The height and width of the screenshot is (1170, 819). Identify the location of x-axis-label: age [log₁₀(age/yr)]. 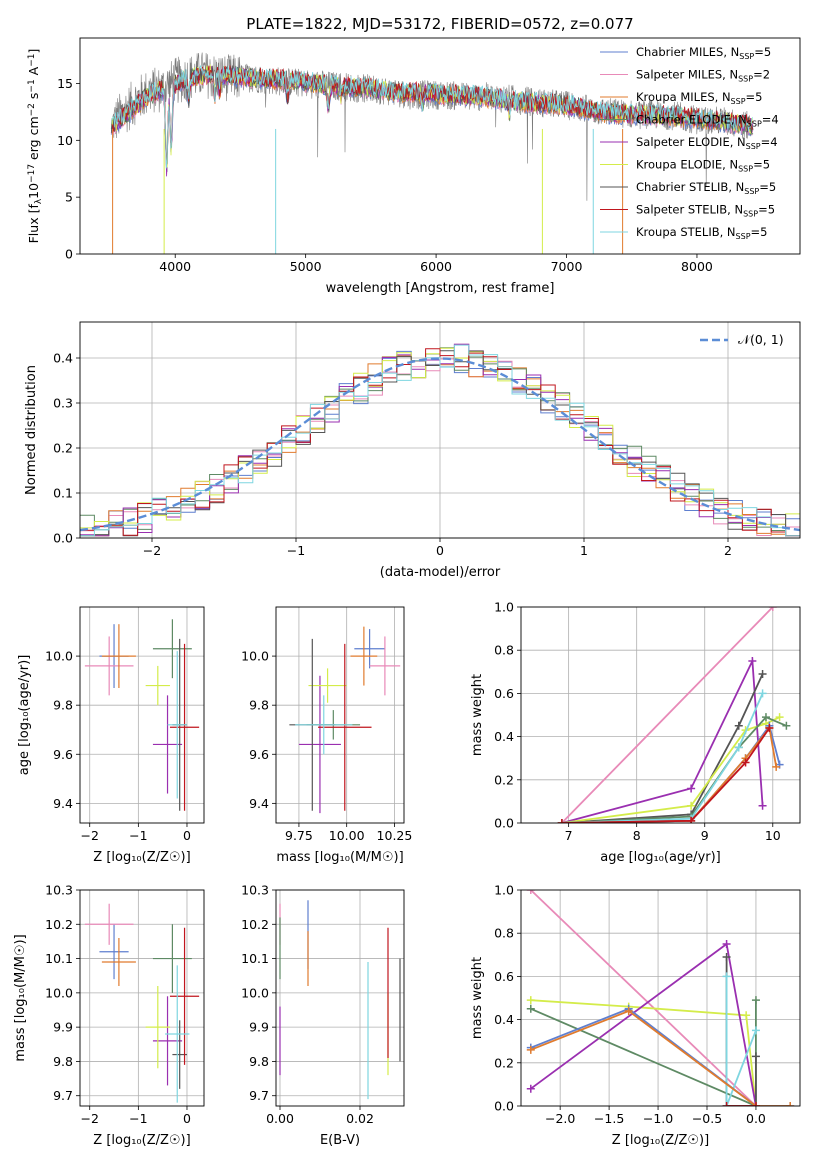
(660, 857).